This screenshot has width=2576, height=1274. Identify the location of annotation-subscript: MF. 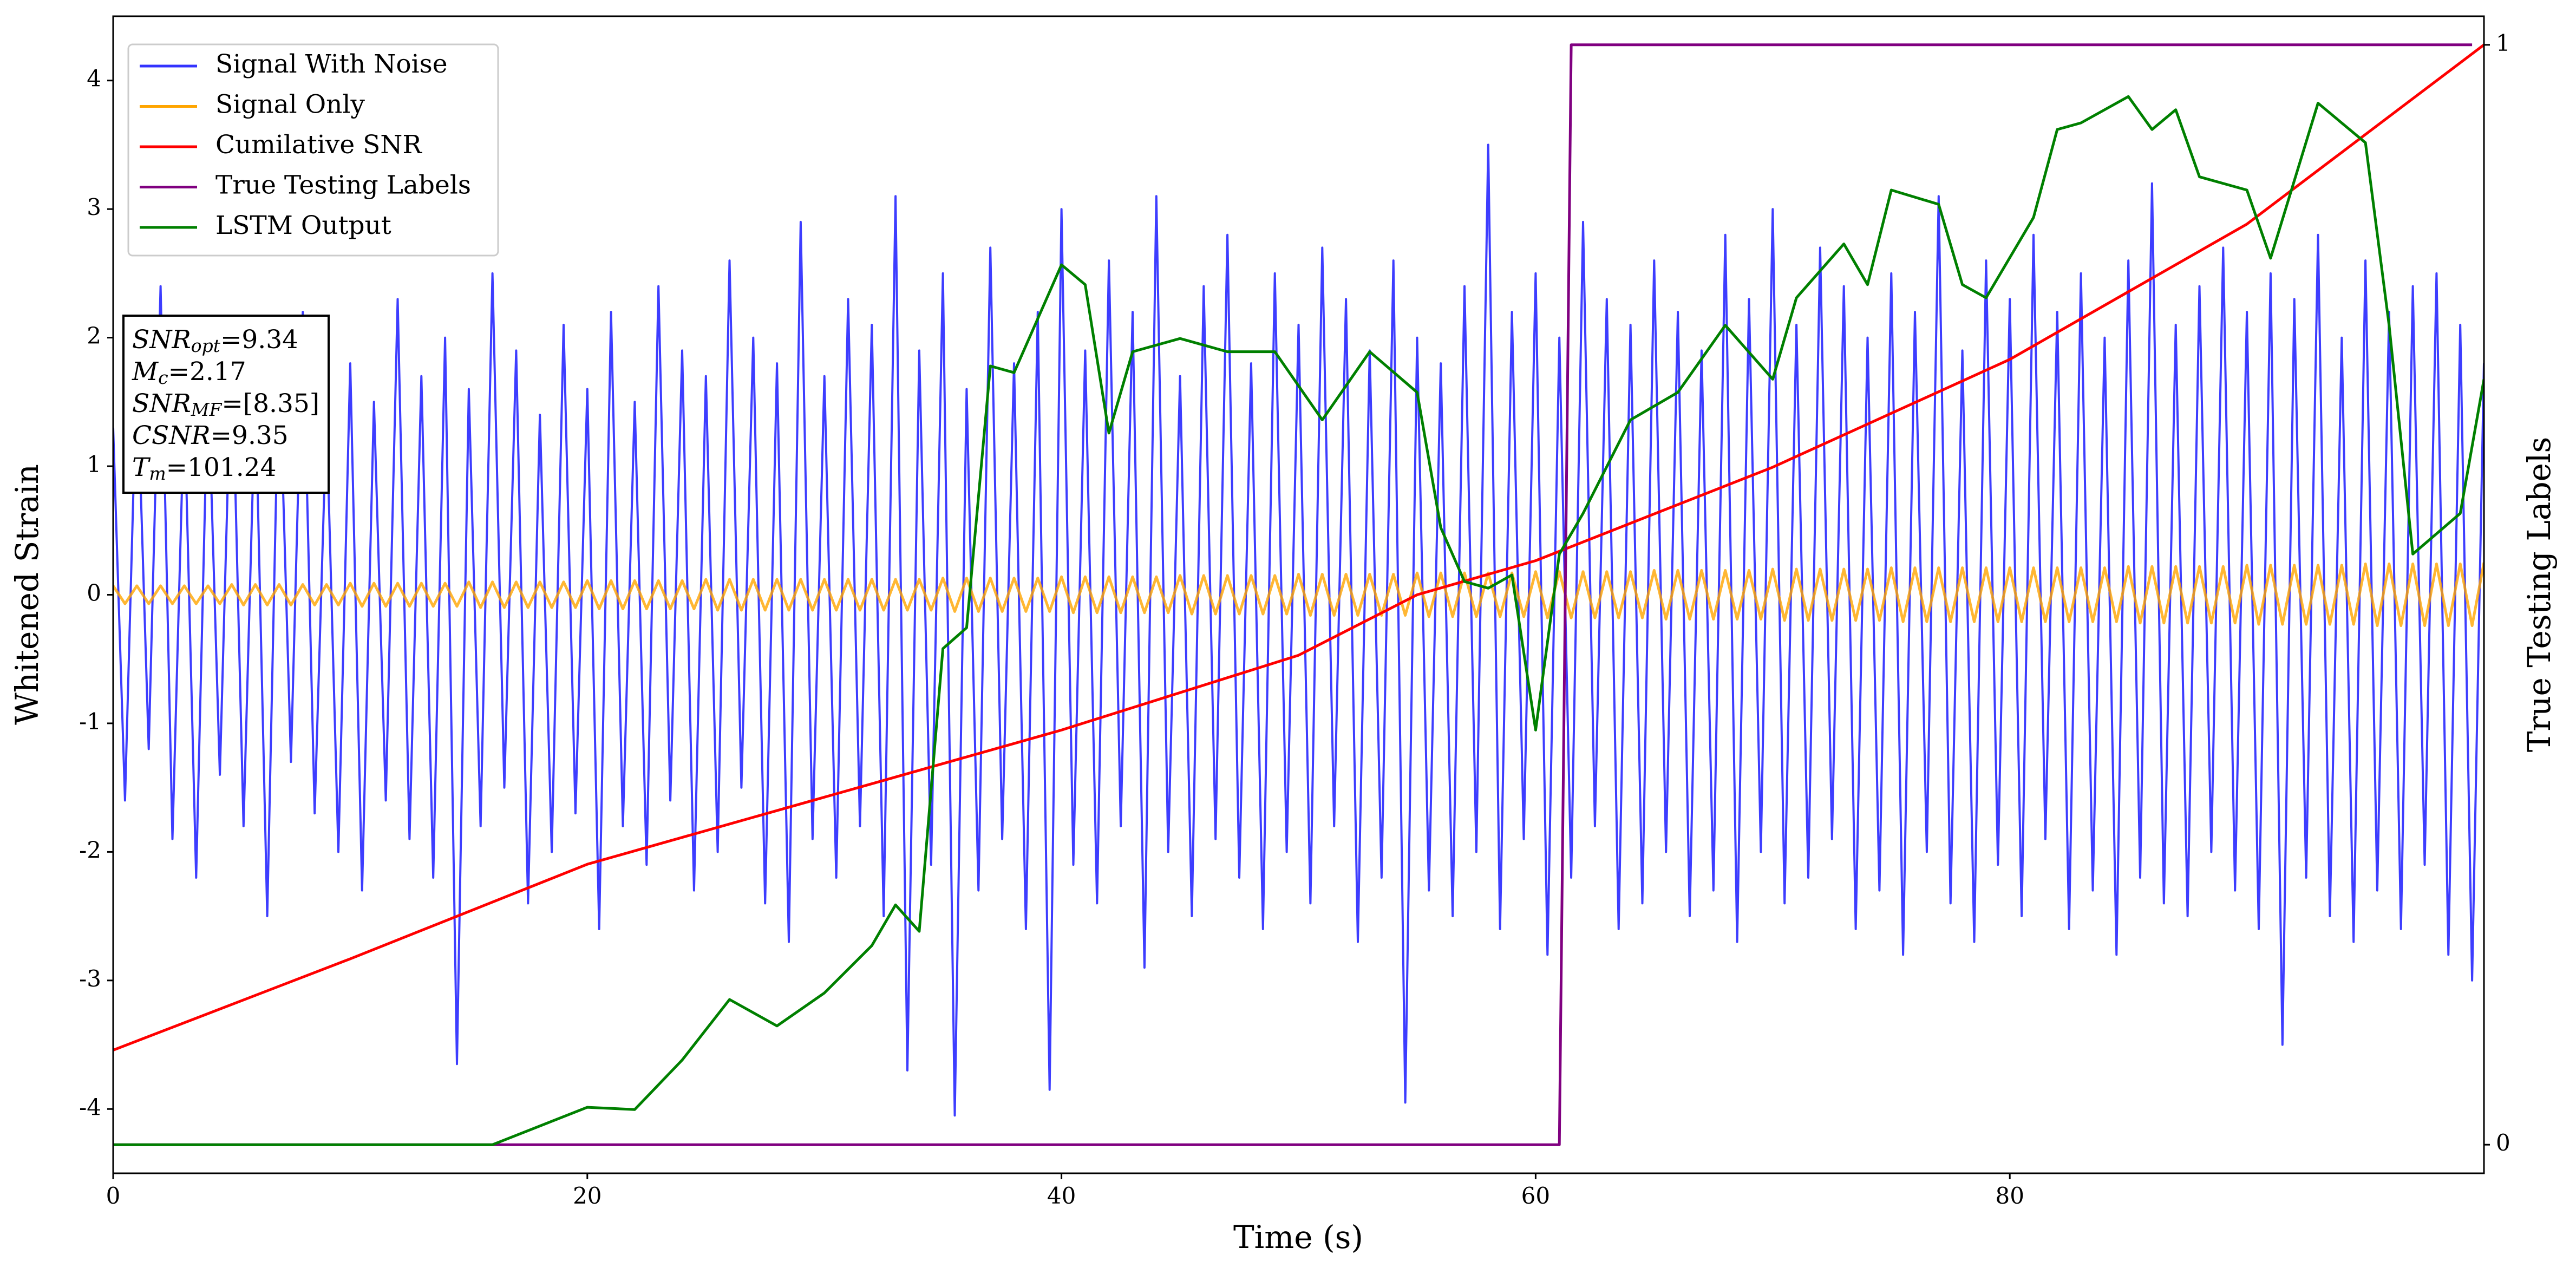
(207, 409).